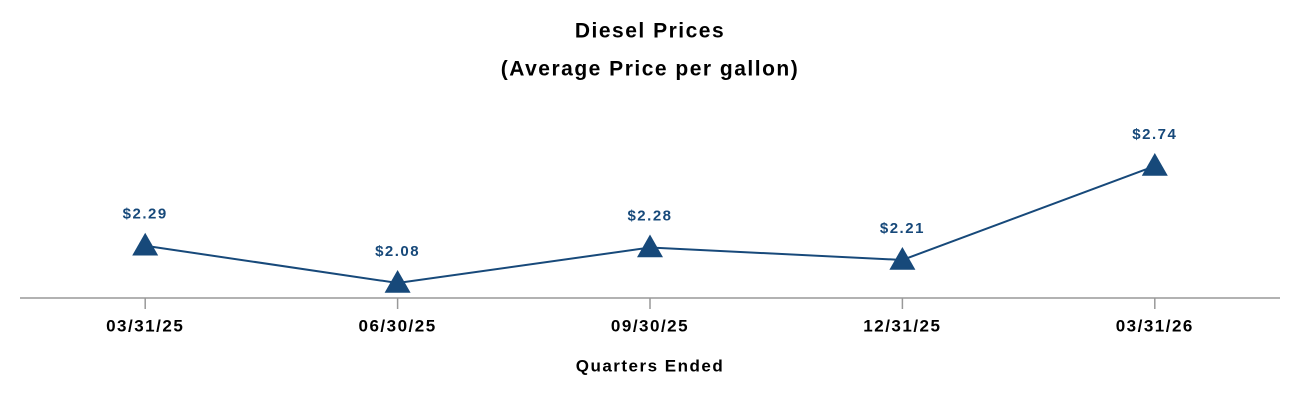 Image resolution: width=1300 pixels, height=400 pixels. I want to click on value-label: $2.08, so click(397, 251).